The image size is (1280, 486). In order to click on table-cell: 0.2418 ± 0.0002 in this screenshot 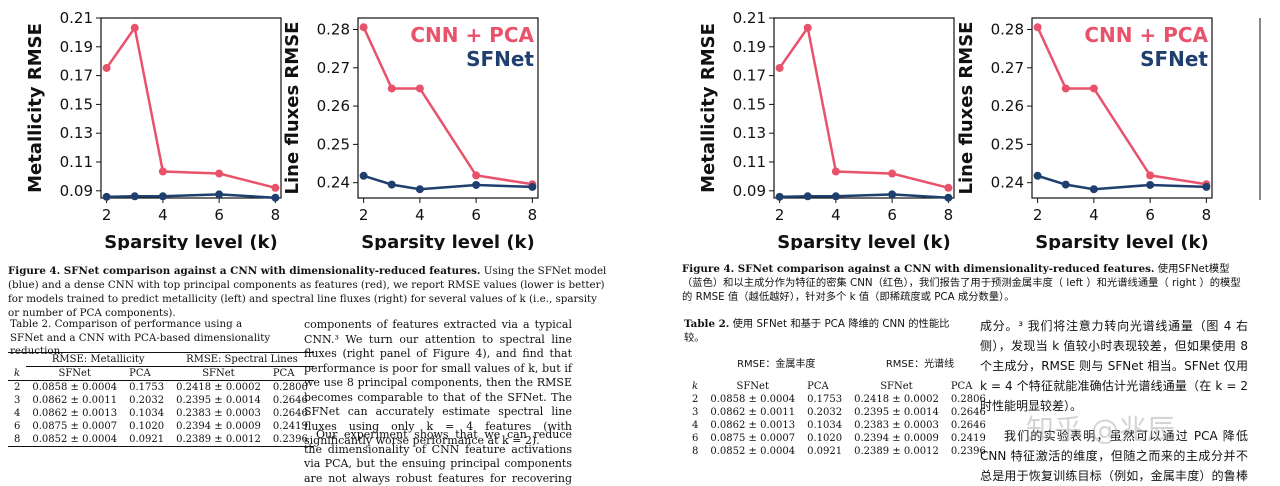, I will do `click(218, 387)`.